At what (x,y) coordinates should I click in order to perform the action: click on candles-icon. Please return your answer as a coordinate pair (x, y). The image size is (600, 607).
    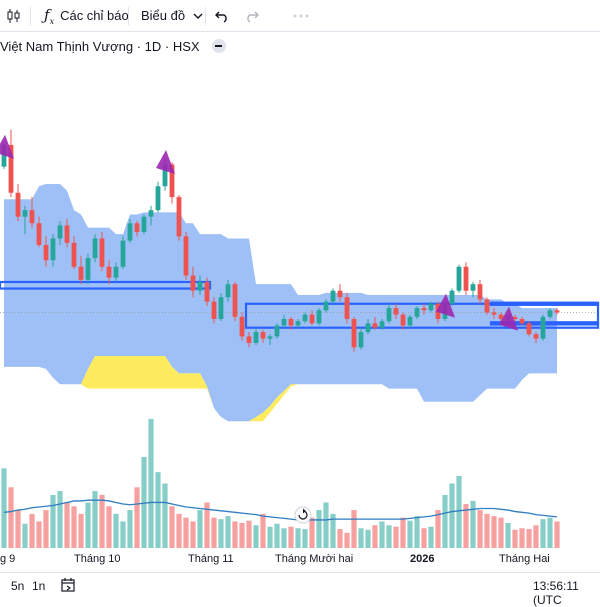
    Looking at the image, I should click on (13, 15).